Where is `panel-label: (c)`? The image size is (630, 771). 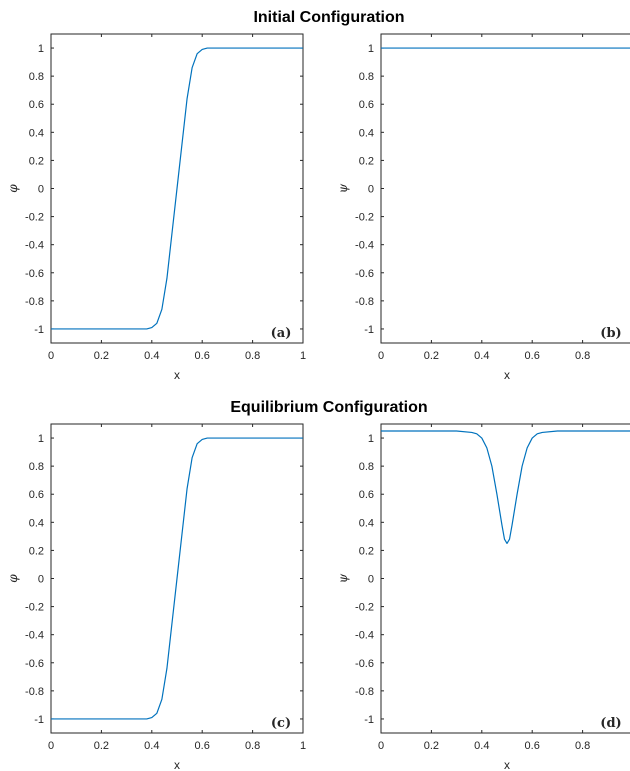
panel-label: (c) is located at coordinates (281, 723).